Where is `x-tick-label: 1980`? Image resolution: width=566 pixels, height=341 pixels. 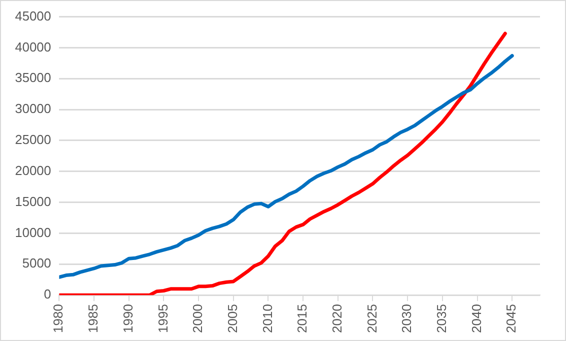
x-tick-label: 1980 is located at coordinates (58, 318).